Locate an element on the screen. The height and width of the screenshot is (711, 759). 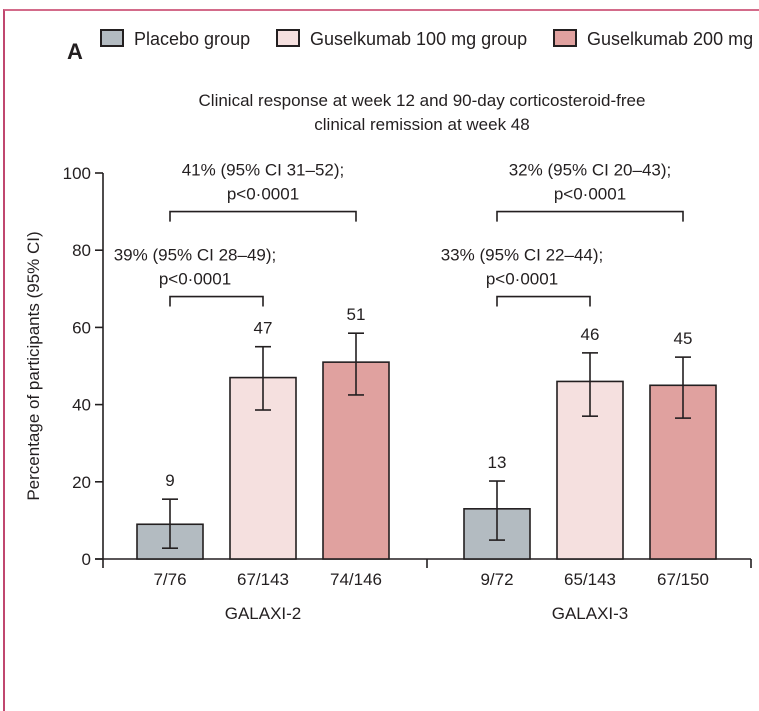
y-tick-label-80: 80 is located at coordinates (81, 250).